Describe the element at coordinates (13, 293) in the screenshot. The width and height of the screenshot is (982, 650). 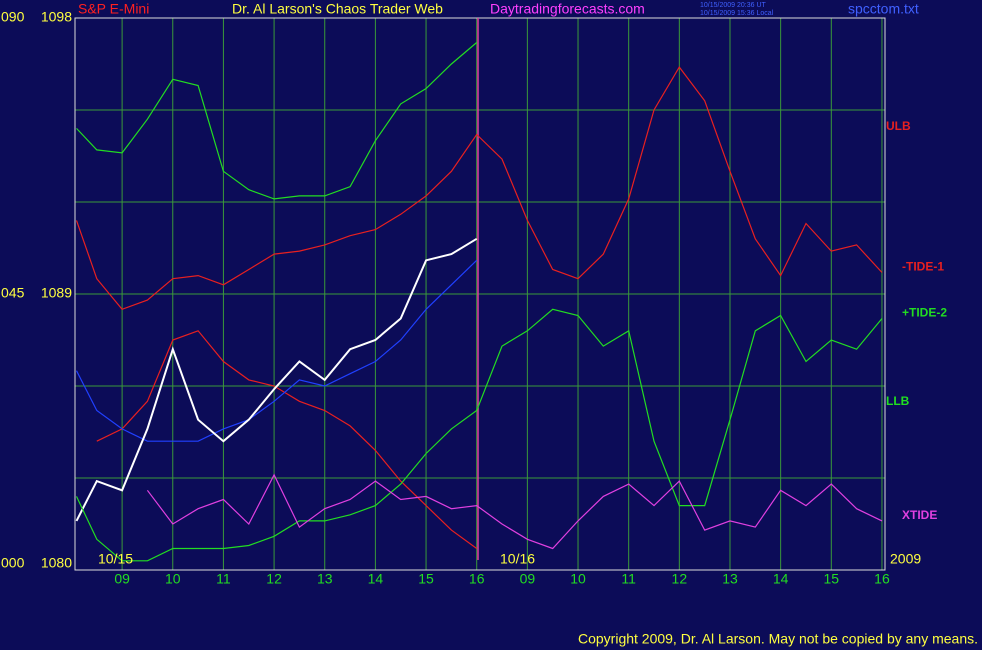
I see `y2-tick-label: 045` at that location.